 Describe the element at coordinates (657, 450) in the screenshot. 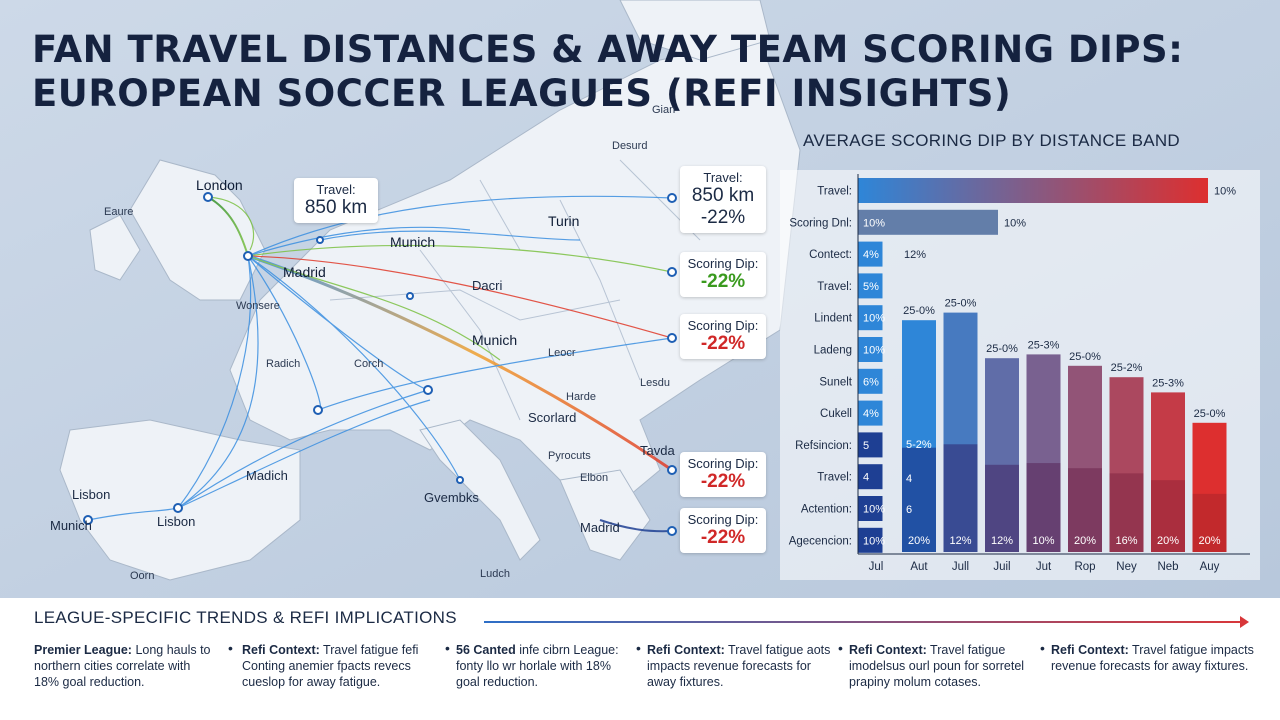

I see `city-label-tavda: Tavda` at that location.